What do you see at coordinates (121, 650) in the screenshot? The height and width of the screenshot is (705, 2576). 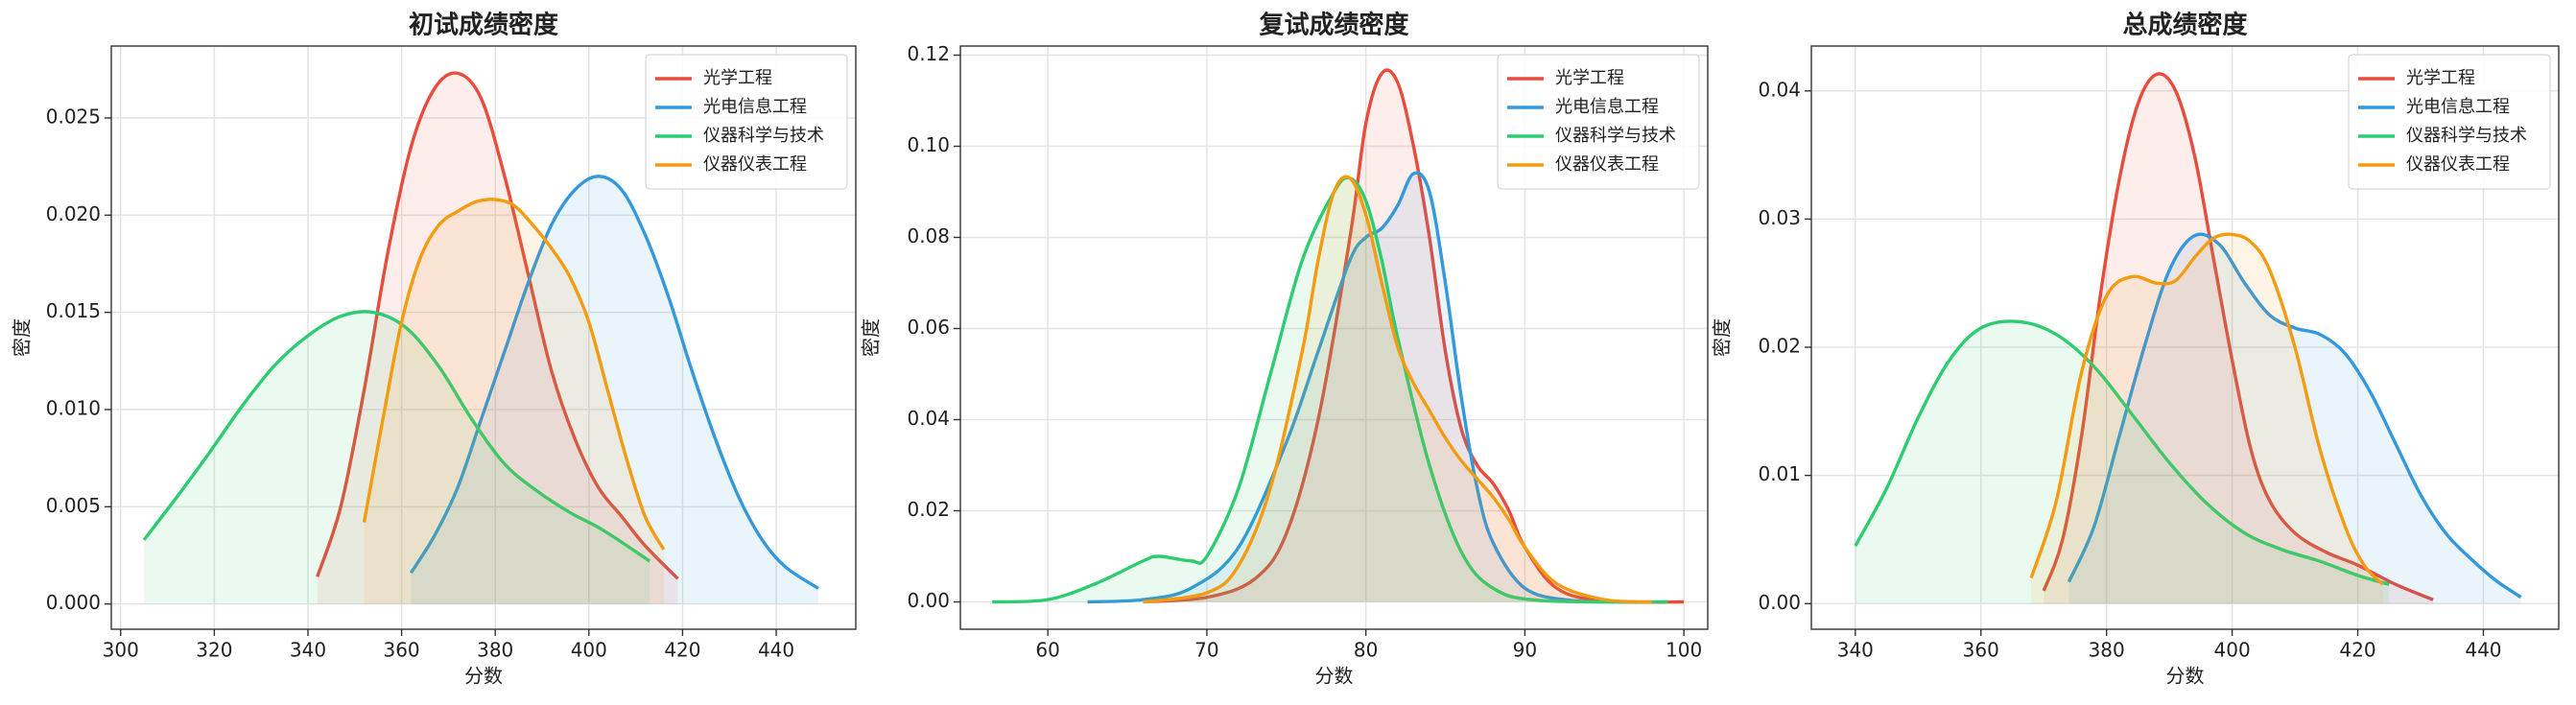 I see `x-tick-label: 300` at bounding box center [121, 650].